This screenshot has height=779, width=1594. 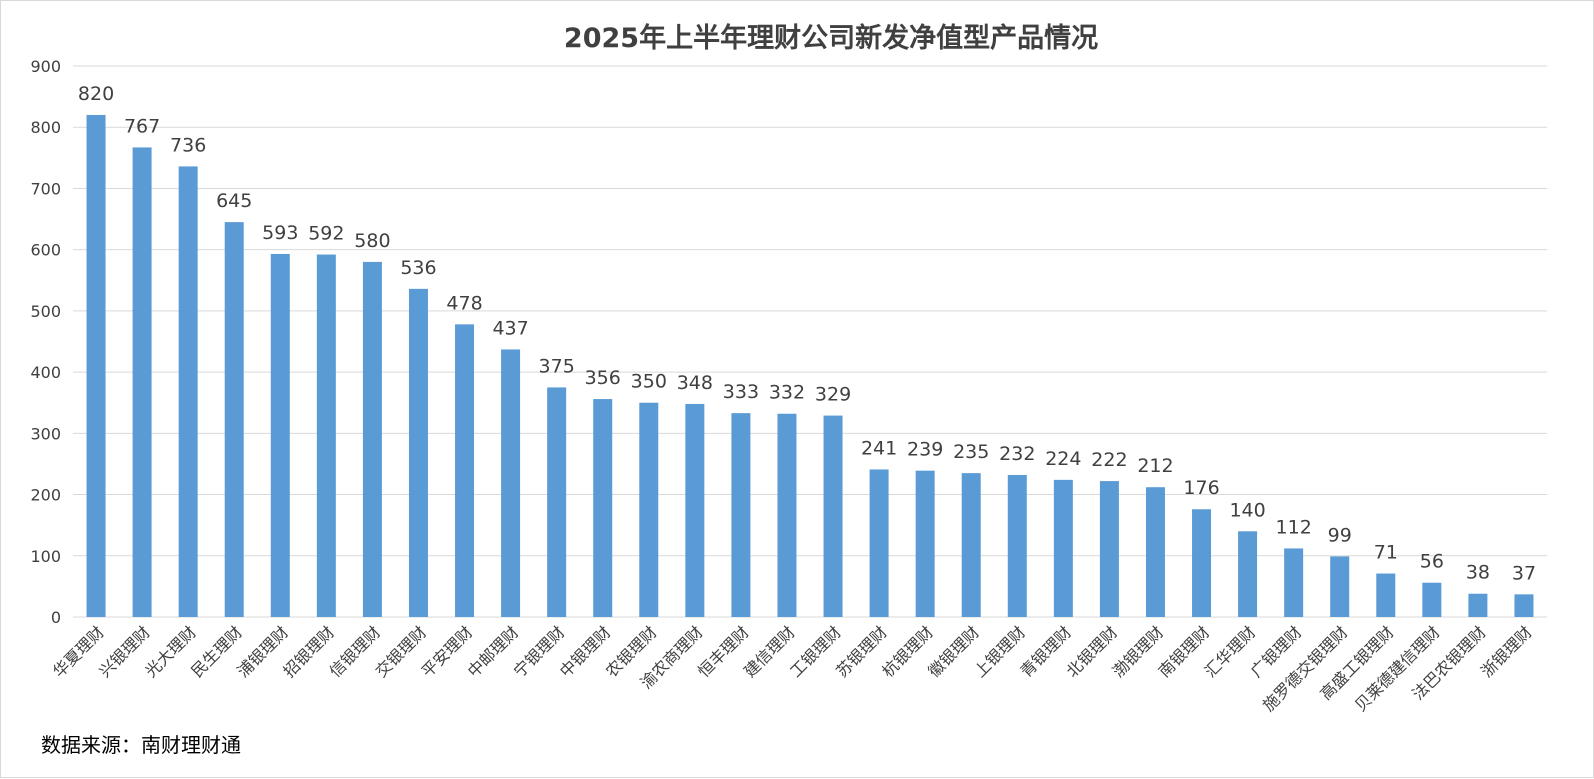 What do you see at coordinates (603, 378) in the screenshot?
I see `data-label: 356` at bounding box center [603, 378].